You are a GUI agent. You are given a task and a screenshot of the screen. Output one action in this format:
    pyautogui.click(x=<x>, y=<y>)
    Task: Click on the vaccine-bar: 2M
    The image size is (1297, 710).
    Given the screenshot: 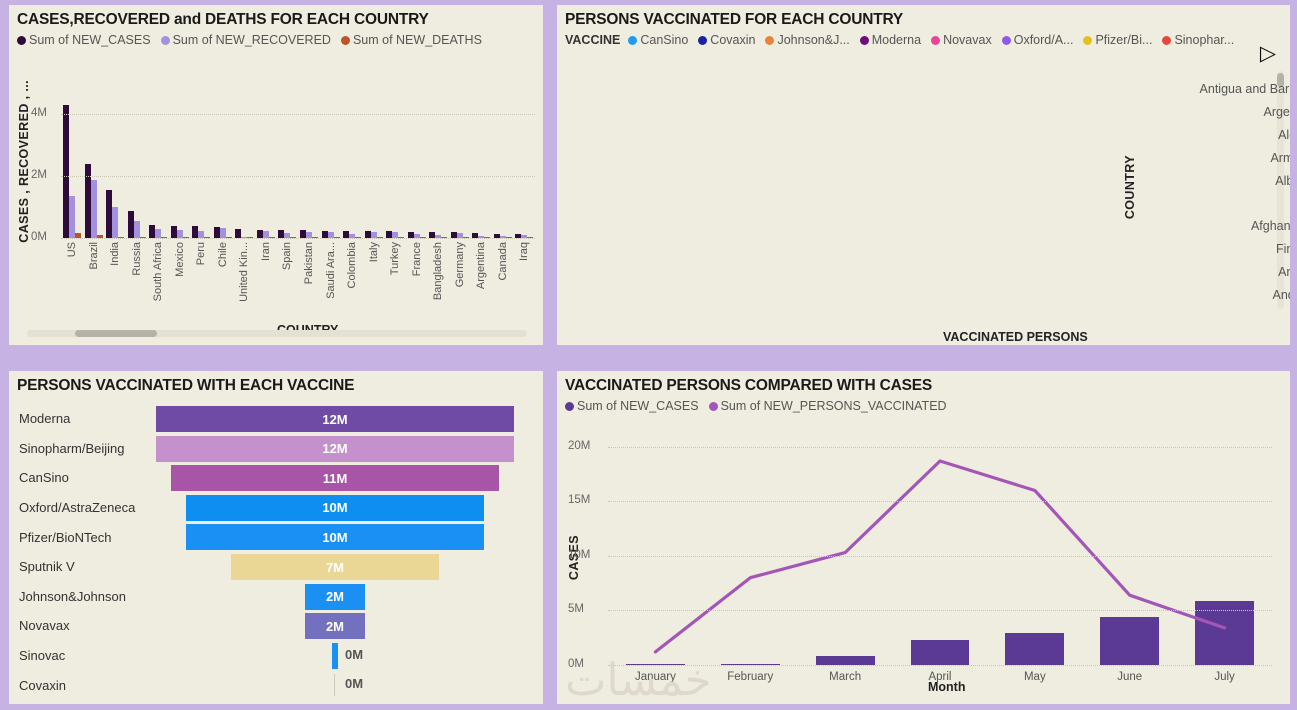 What is the action you would take?
    pyautogui.click(x=335, y=596)
    